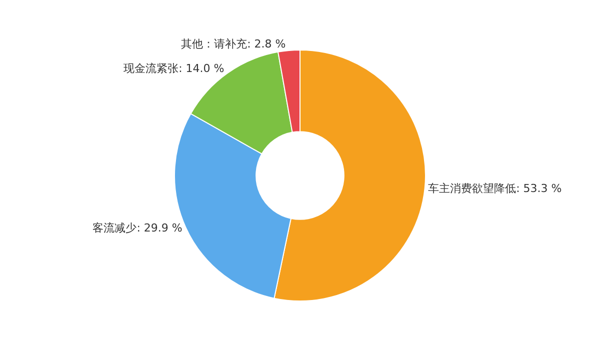 Image resolution: width=600 pixels, height=337 pixels. What do you see at coordinates (137, 228) in the screenshot?
I see `slice-label: 客流减少: 29.9 %` at bounding box center [137, 228].